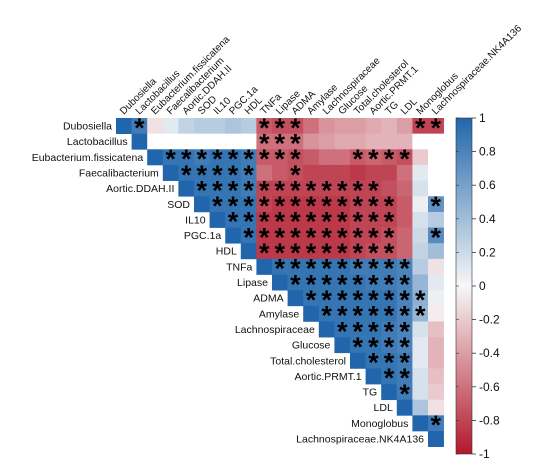 Image resolution: width=550 pixels, height=474 pixels. What do you see at coordinates (420, 423) in the screenshot?
I see `heatmap-cell-monoglobus-monoglobus` at bounding box center [420, 423].